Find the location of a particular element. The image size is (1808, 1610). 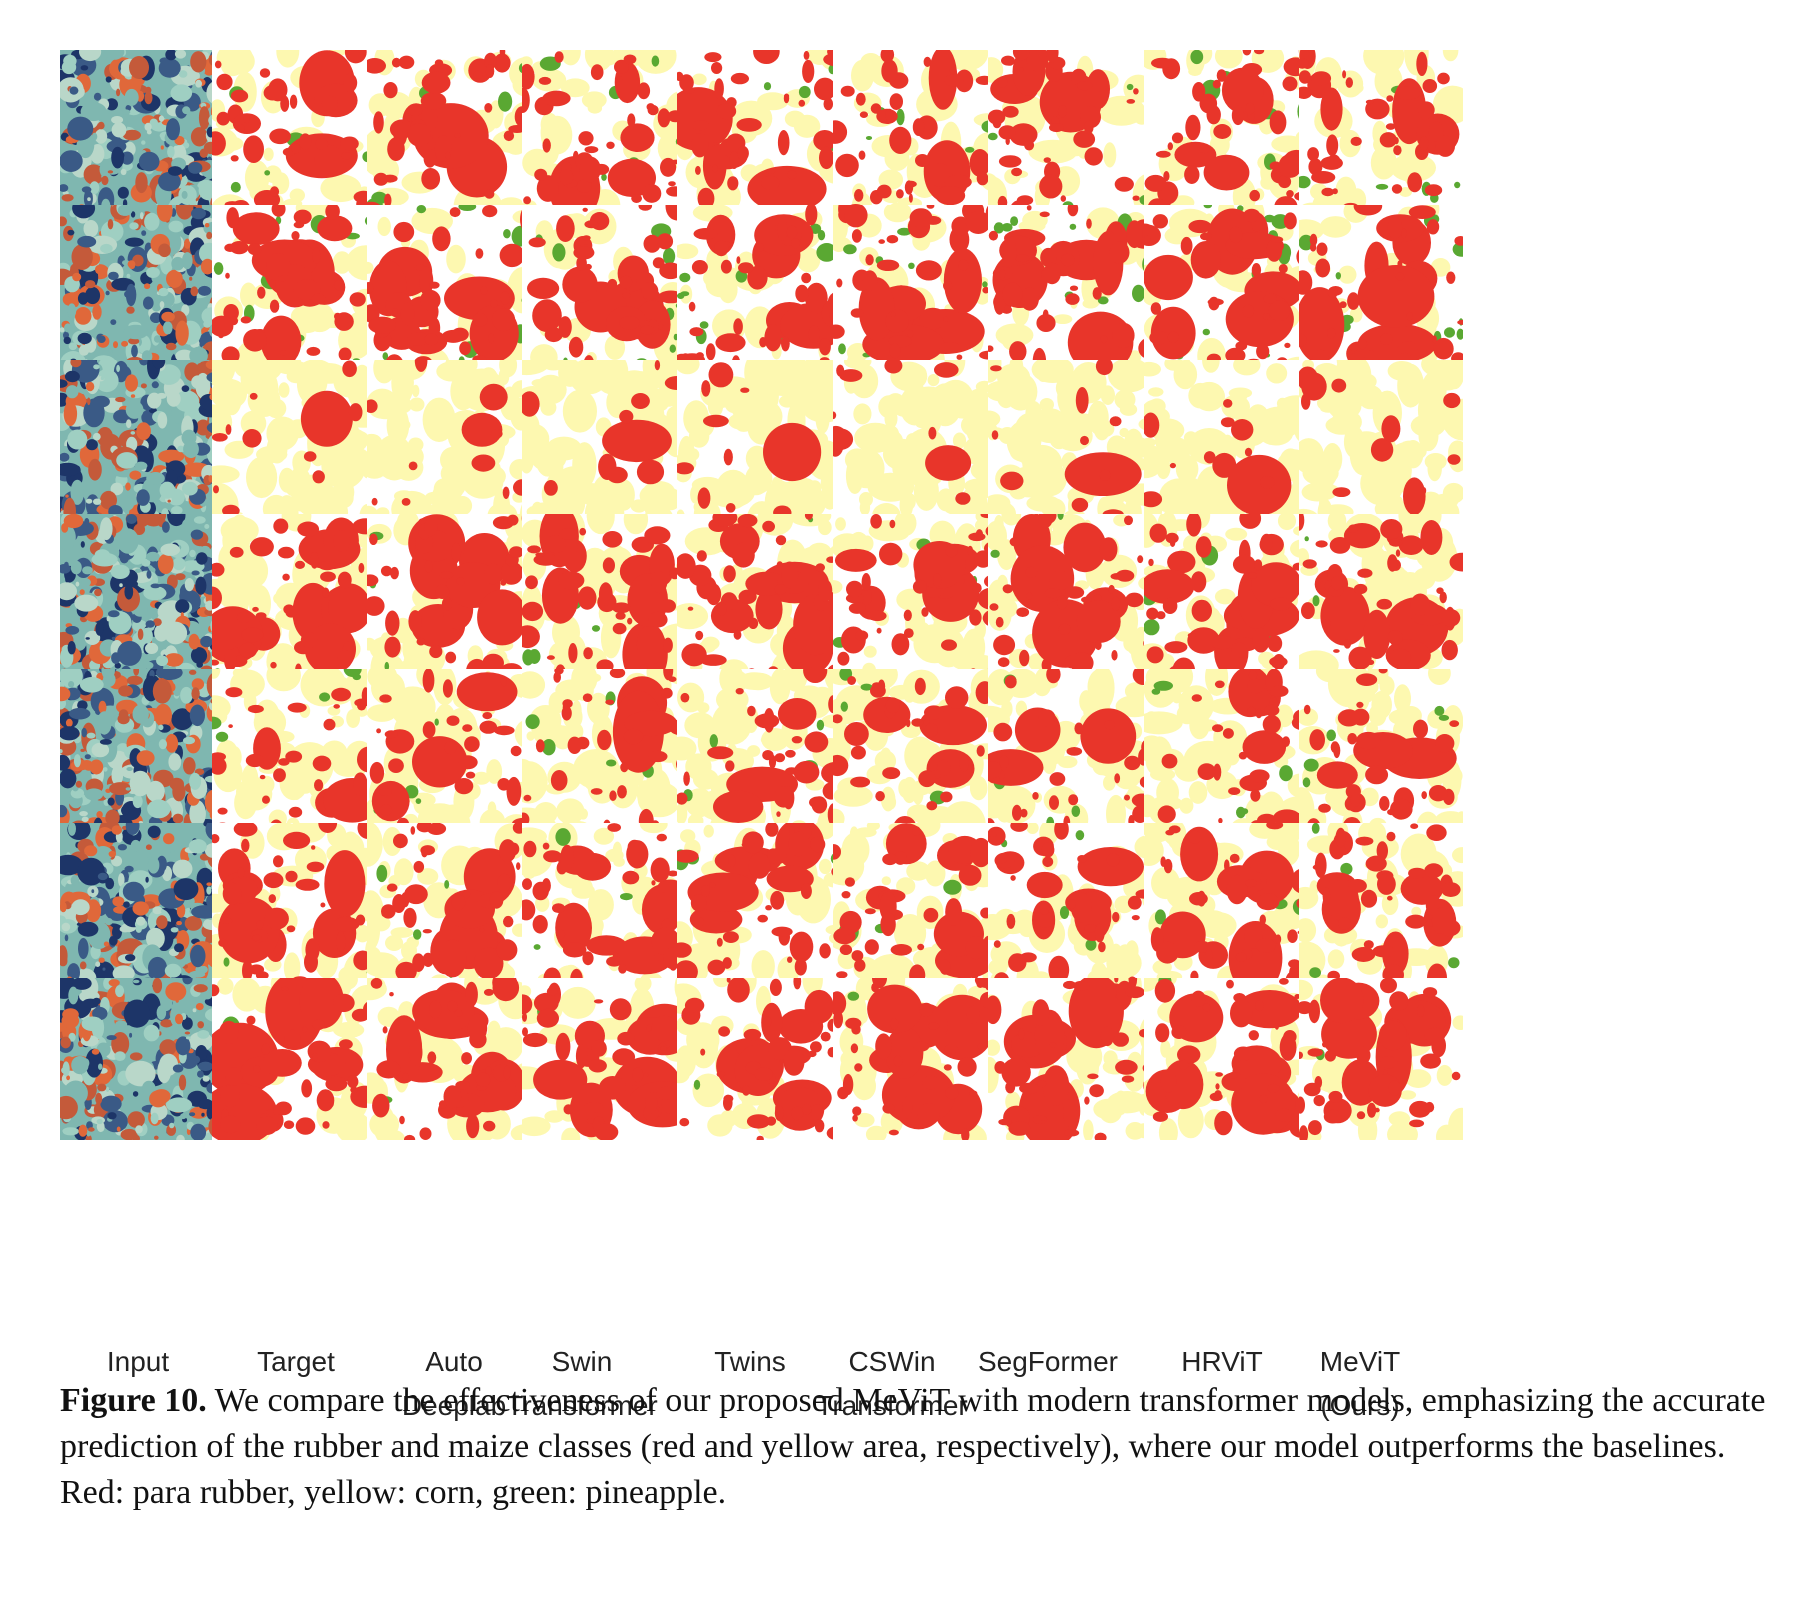

segmentation-map-row4-cswin is located at coordinates (915, 595).